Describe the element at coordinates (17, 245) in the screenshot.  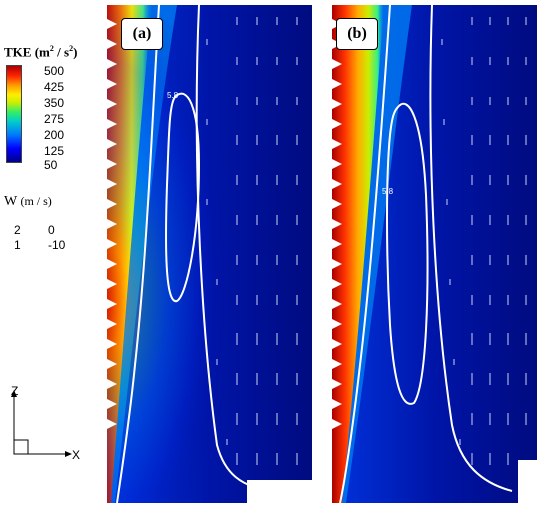
I see `w-legend-level: 1` at that location.